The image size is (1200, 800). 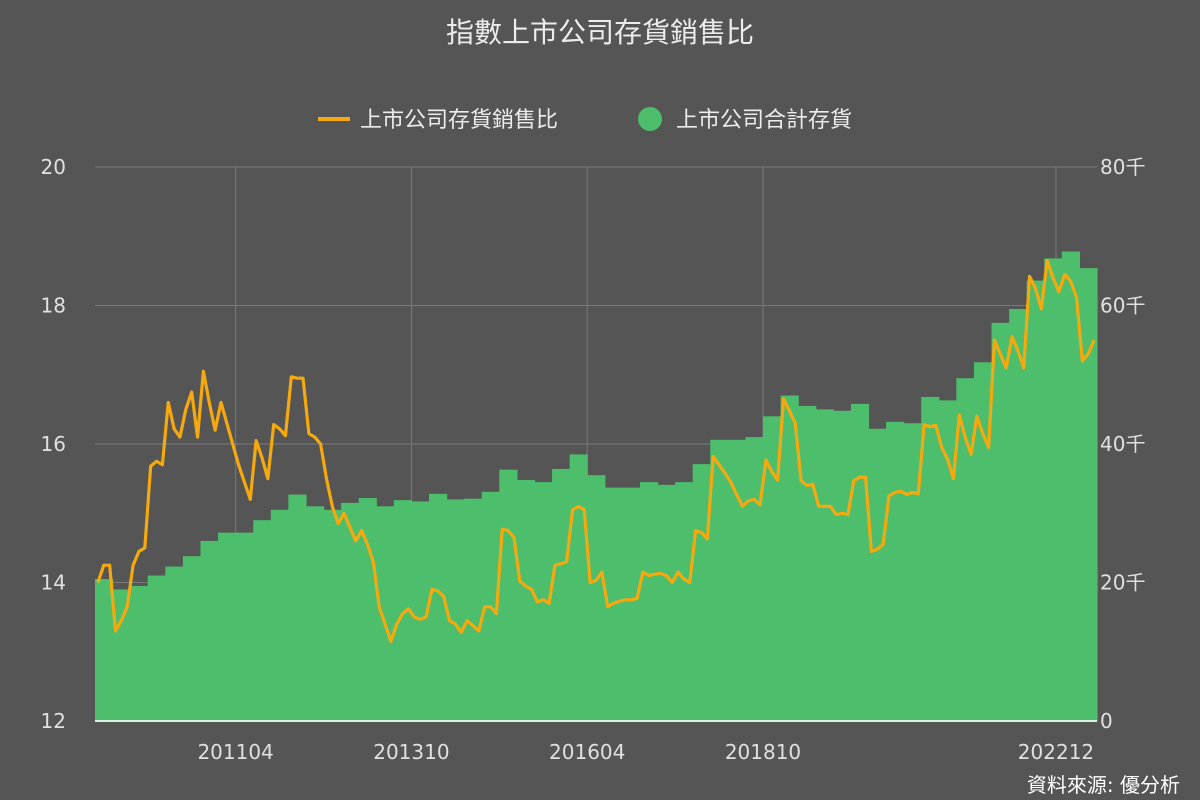 I want to click on x-tick-label: 202212, so click(x=1056, y=752).